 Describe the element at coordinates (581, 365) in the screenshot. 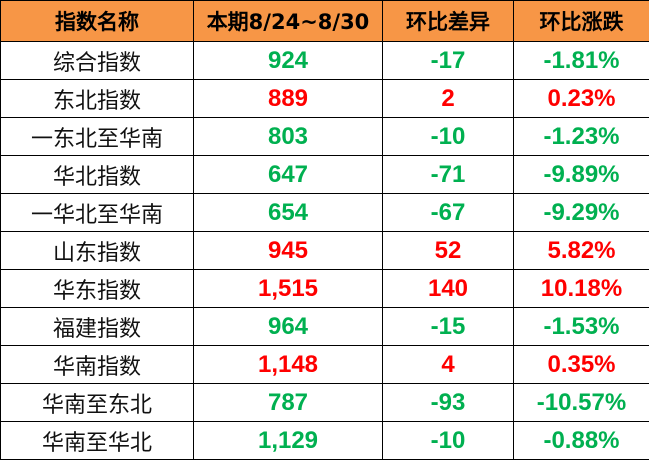

I see `index-pct-change: 0.35%` at that location.